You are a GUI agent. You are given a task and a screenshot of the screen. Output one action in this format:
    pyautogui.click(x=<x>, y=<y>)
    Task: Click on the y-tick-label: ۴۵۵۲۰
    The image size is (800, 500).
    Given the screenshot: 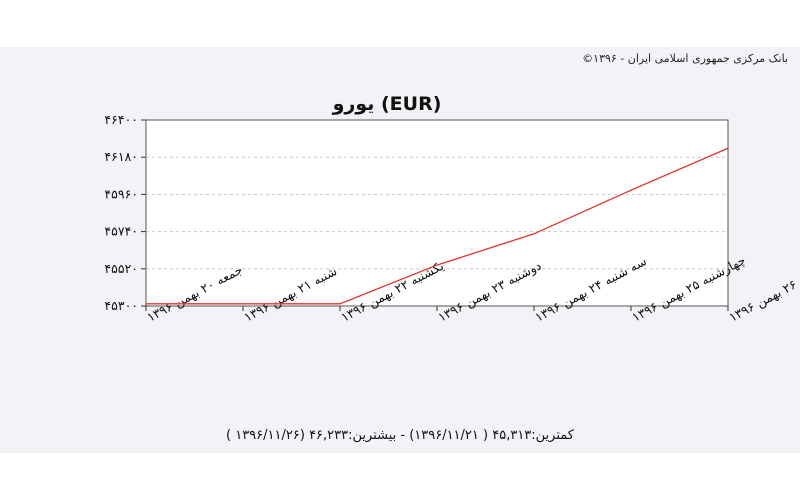 What is the action you would take?
    pyautogui.click(x=121, y=268)
    